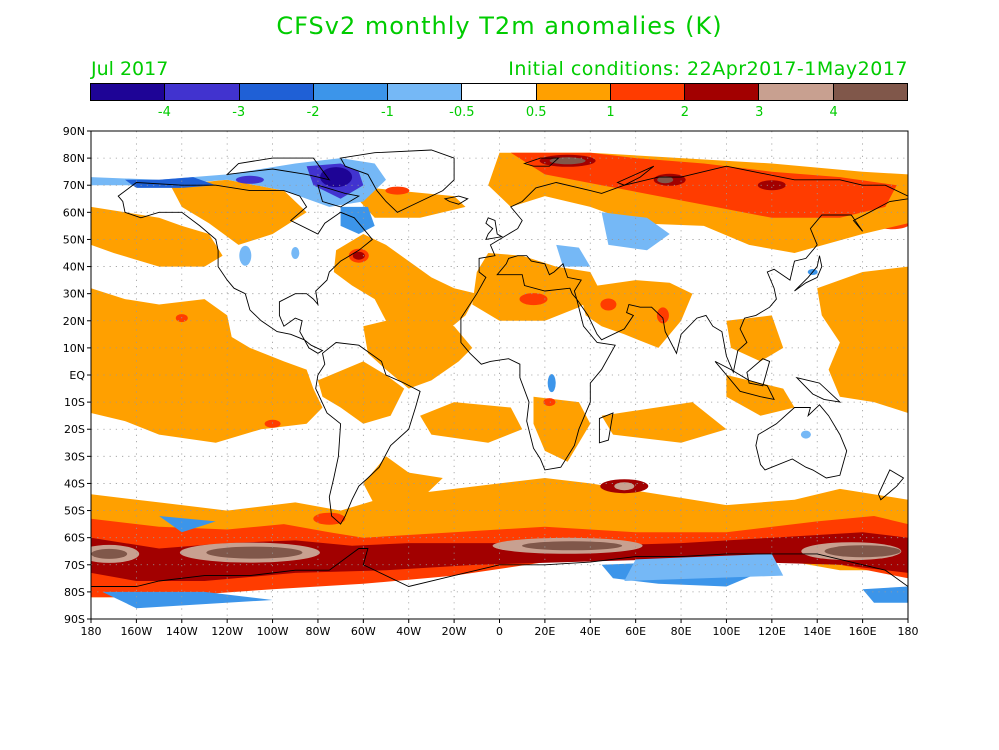 The width and height of the screenshot is (999, 750). What do you see at coordinates (801, 441) in the screenshot?
I see `coast-australia` at bounding box center [801, 441].